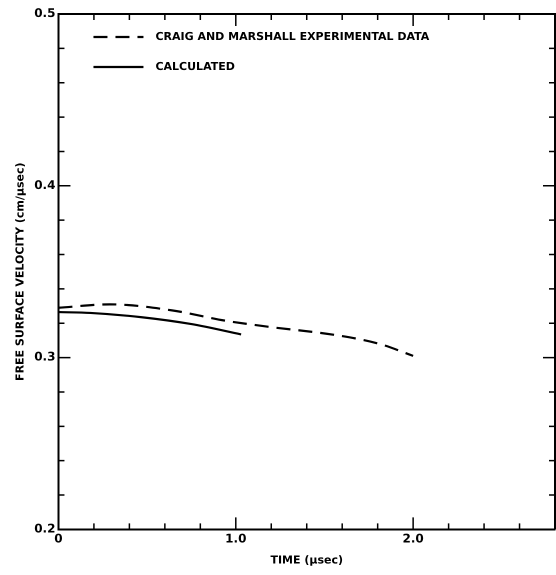 Image resolution: width=556 pixels, height=575 pixels. What do you see at coordinates (45, 529) in the screenshot?
I see `y-tick-label: 0.2` at bounding box center [45, 529].